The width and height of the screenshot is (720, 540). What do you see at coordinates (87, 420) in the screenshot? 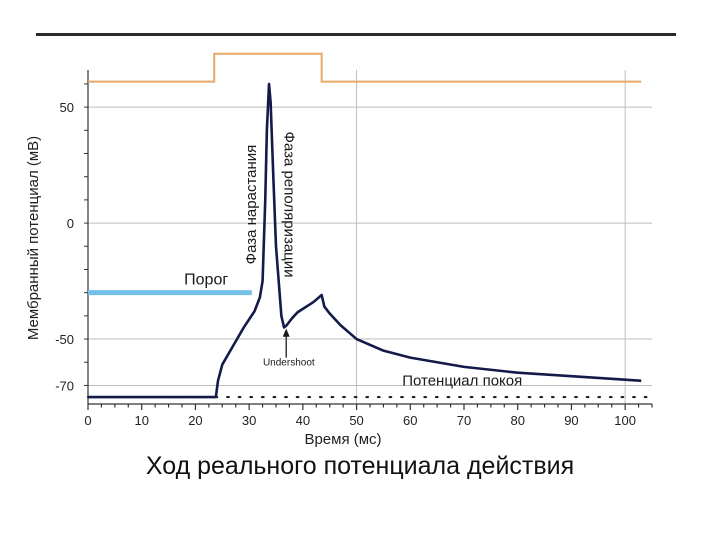
I see `x-tick-label: 0` at bounding box center [87, 420].